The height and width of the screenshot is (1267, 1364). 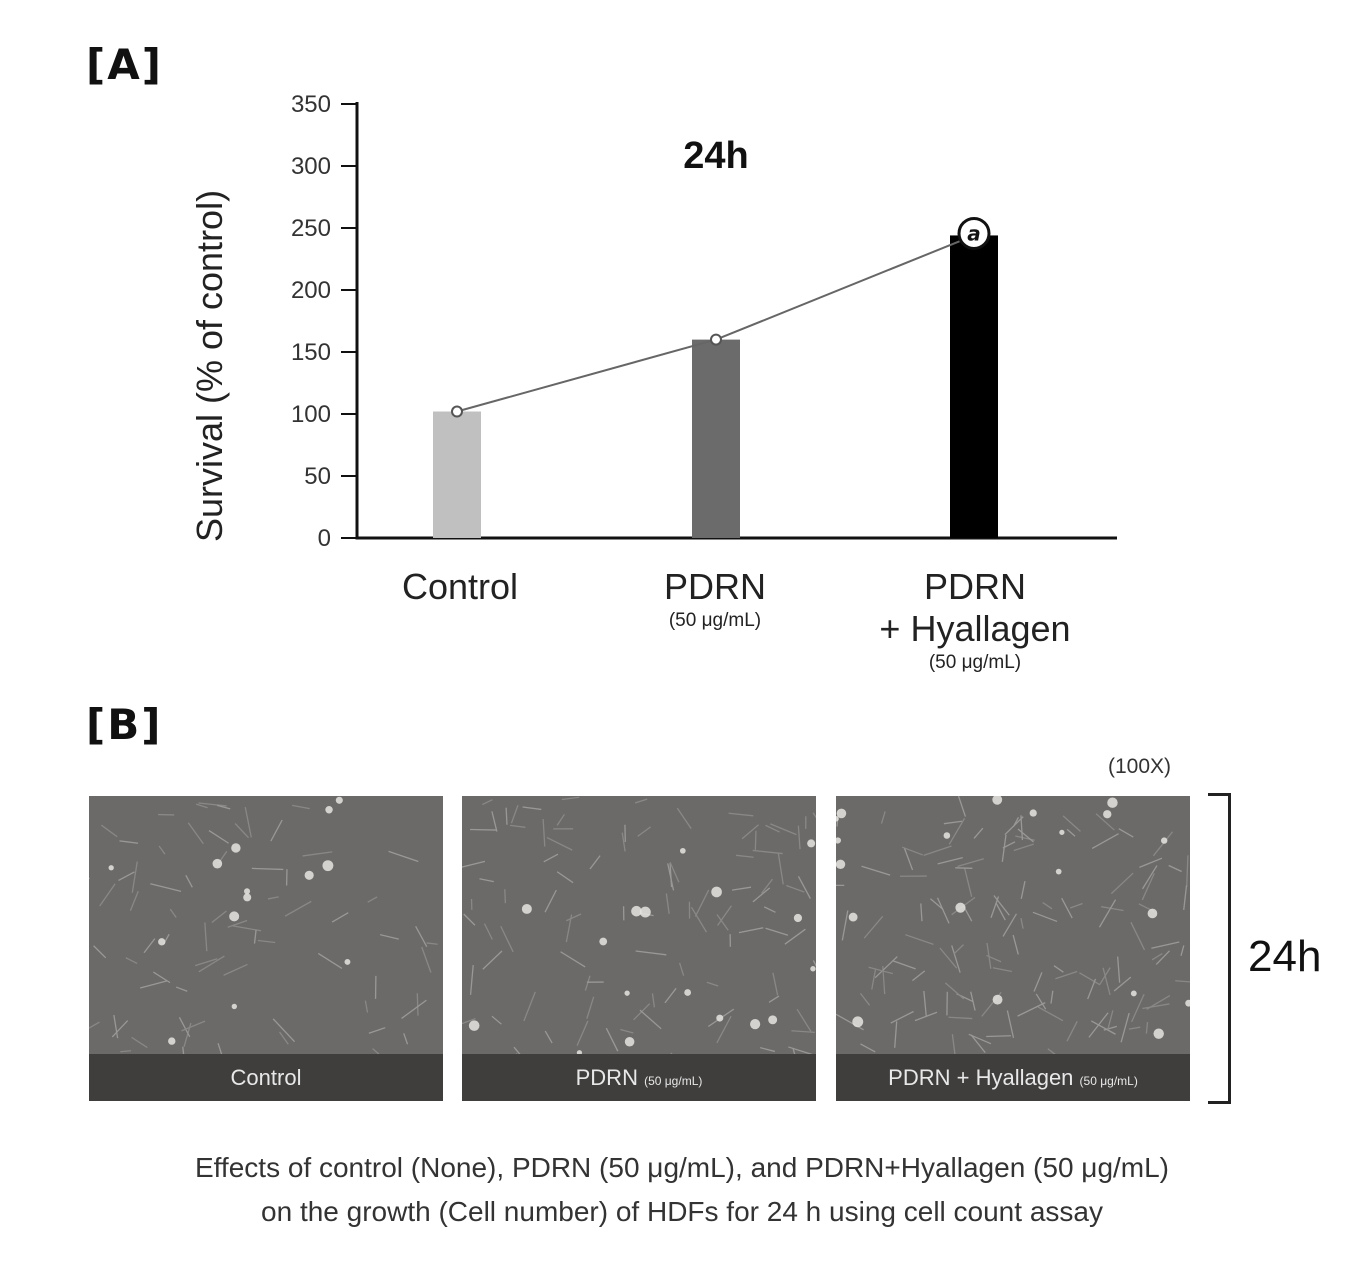 What do you see at coordinates (975, 628) in the screenshot?
I see `category-line2: + Hyallagen` at bounding box center [975, 628].